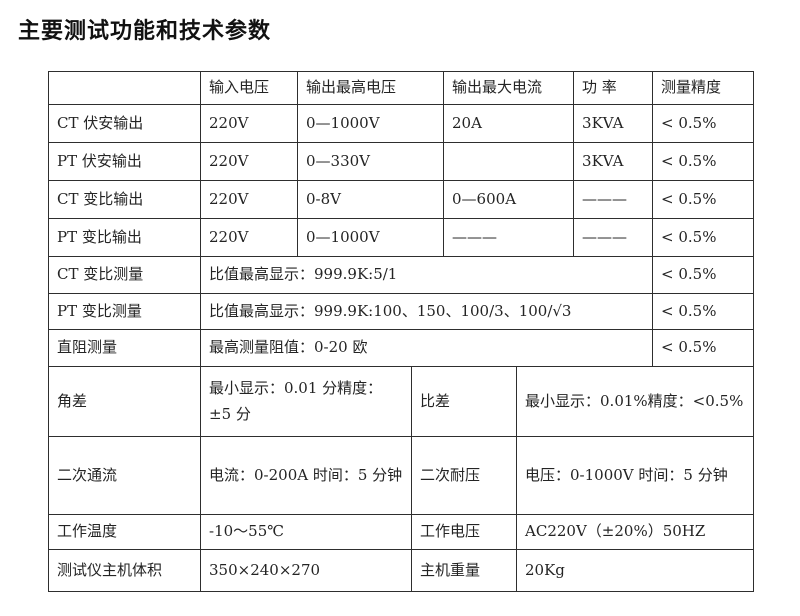 The height and width of the screenshot is (616, 800). What do you see at coordinates (509, 199) in the screenshot?
I see `cell-max-current: 0—600A` at bounding box center [509, 199].